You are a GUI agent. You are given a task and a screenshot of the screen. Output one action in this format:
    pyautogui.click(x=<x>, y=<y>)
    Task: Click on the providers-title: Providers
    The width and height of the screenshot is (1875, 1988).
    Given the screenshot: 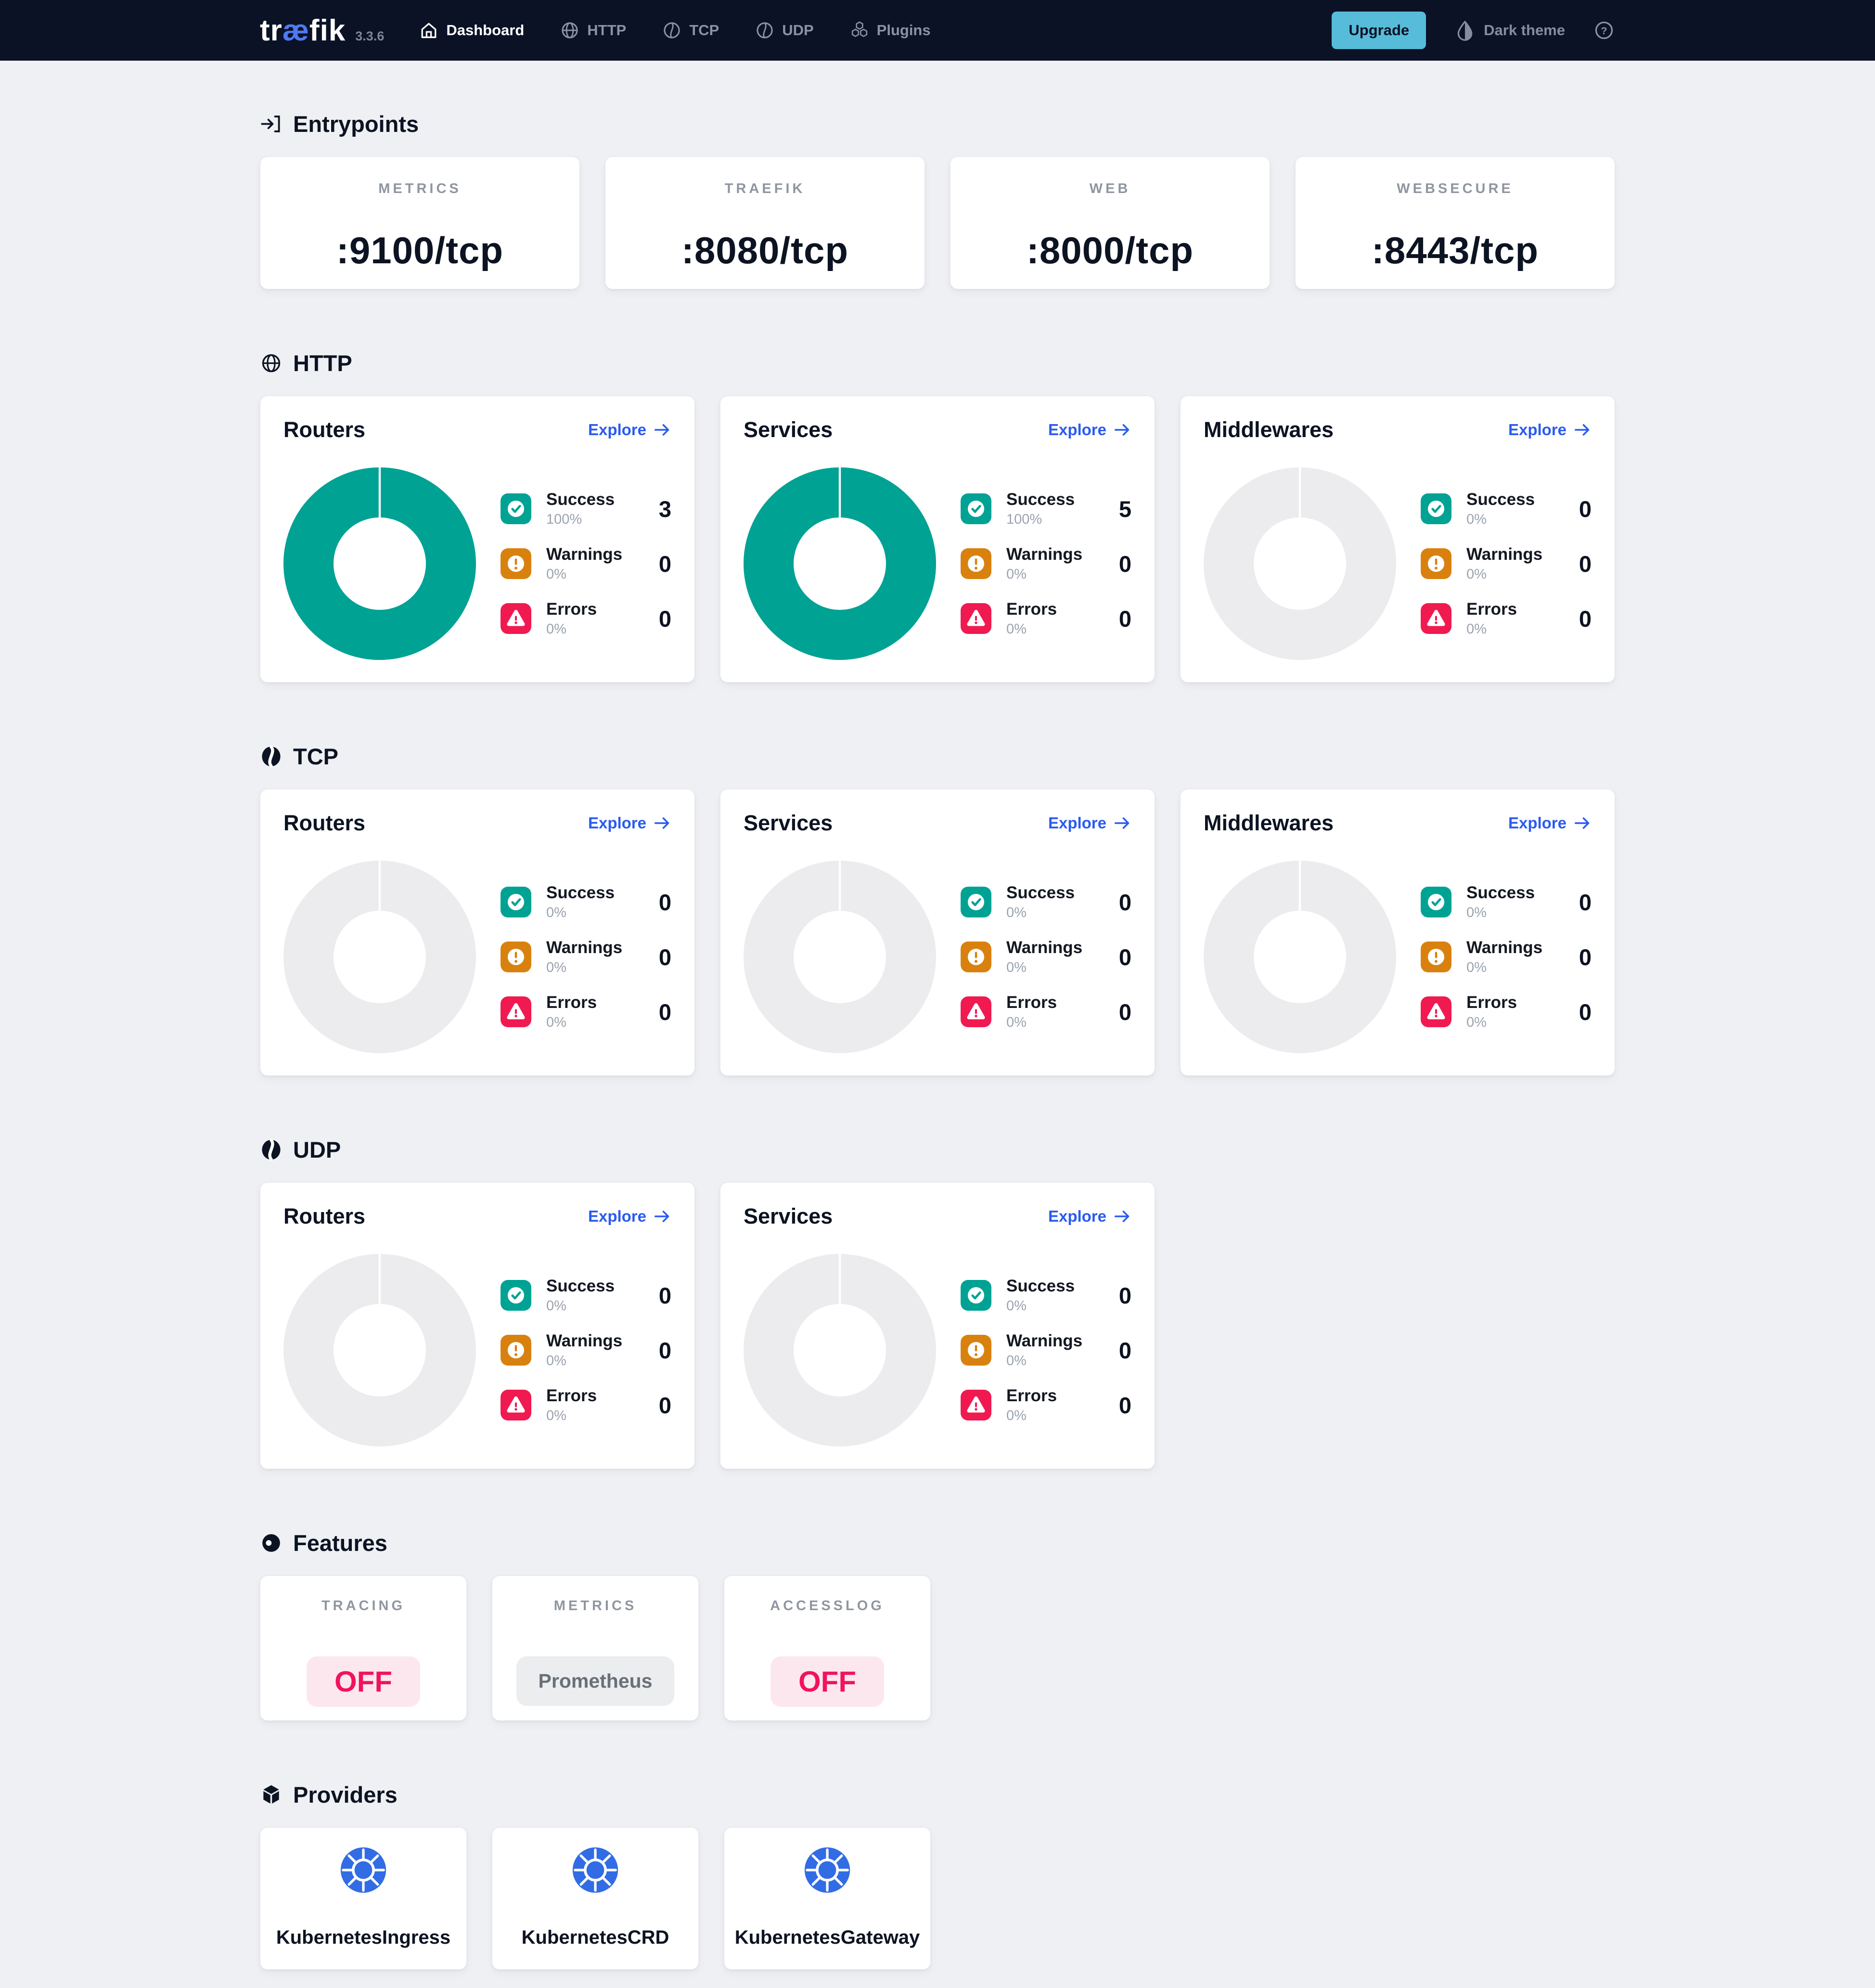 What is the action you would take?
    pyautogui.click(x=345, y=1795)
    